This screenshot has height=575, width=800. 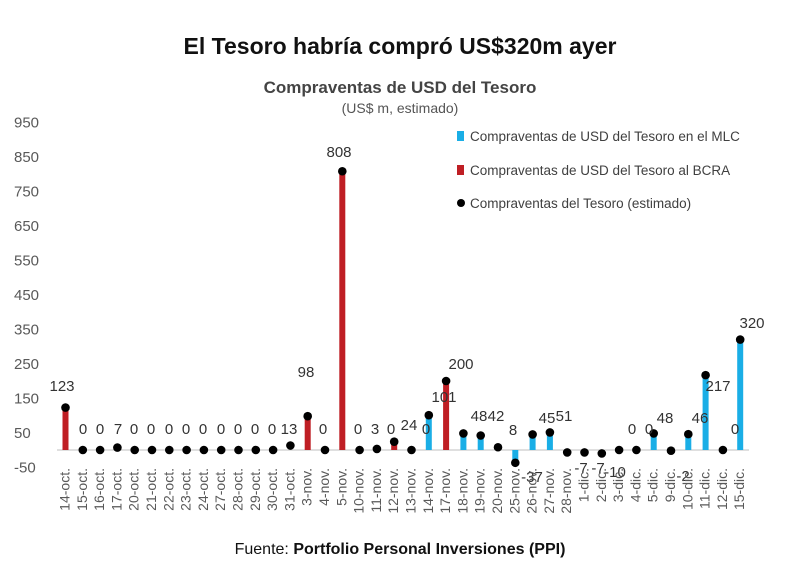 I want to click on x-tick-label: 2-dic., so click(x=601, y=485).